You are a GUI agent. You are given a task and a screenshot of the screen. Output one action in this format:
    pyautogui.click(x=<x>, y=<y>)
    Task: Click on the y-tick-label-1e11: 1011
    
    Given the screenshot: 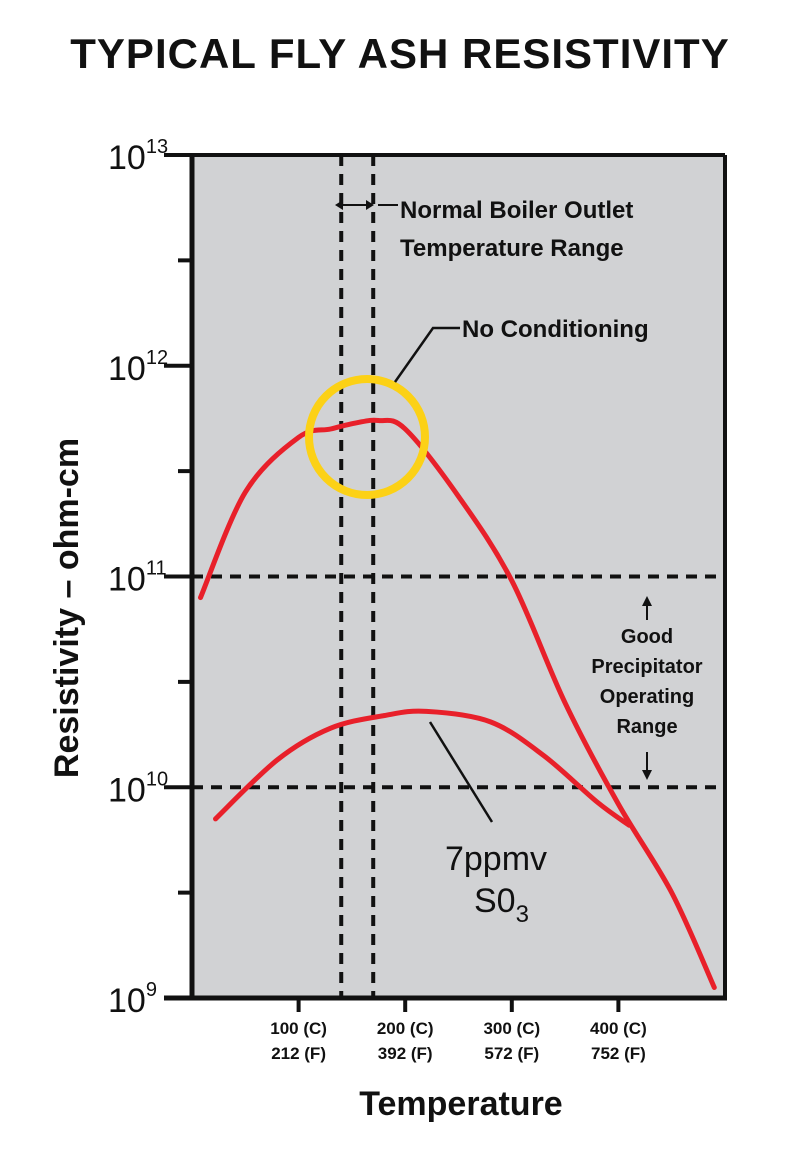 What is the action you would take?
    pyautogui.click(x=137, y=578)
    